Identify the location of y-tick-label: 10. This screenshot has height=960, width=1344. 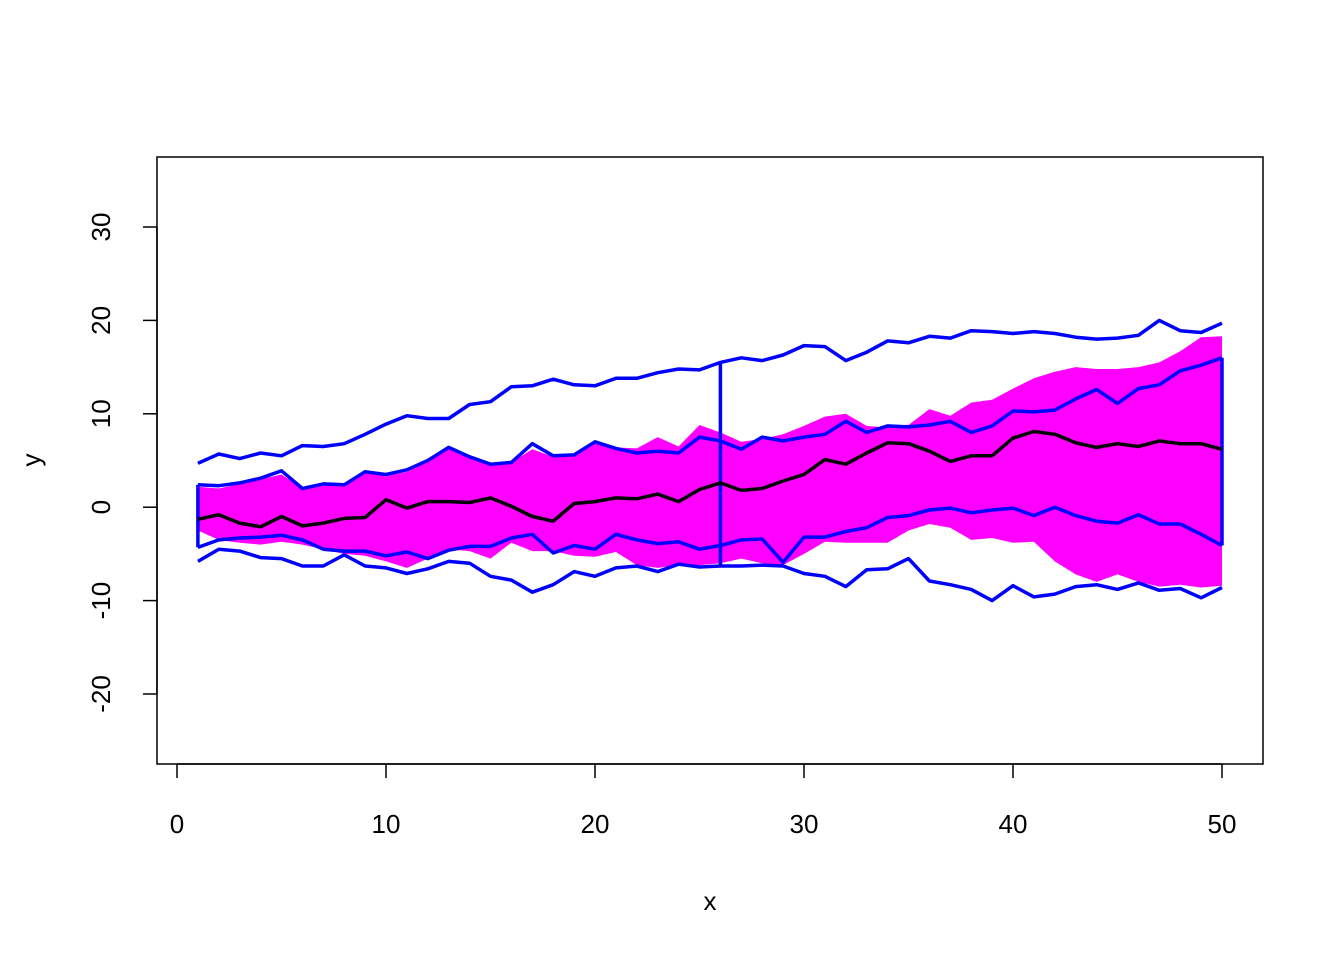
(101, 413).